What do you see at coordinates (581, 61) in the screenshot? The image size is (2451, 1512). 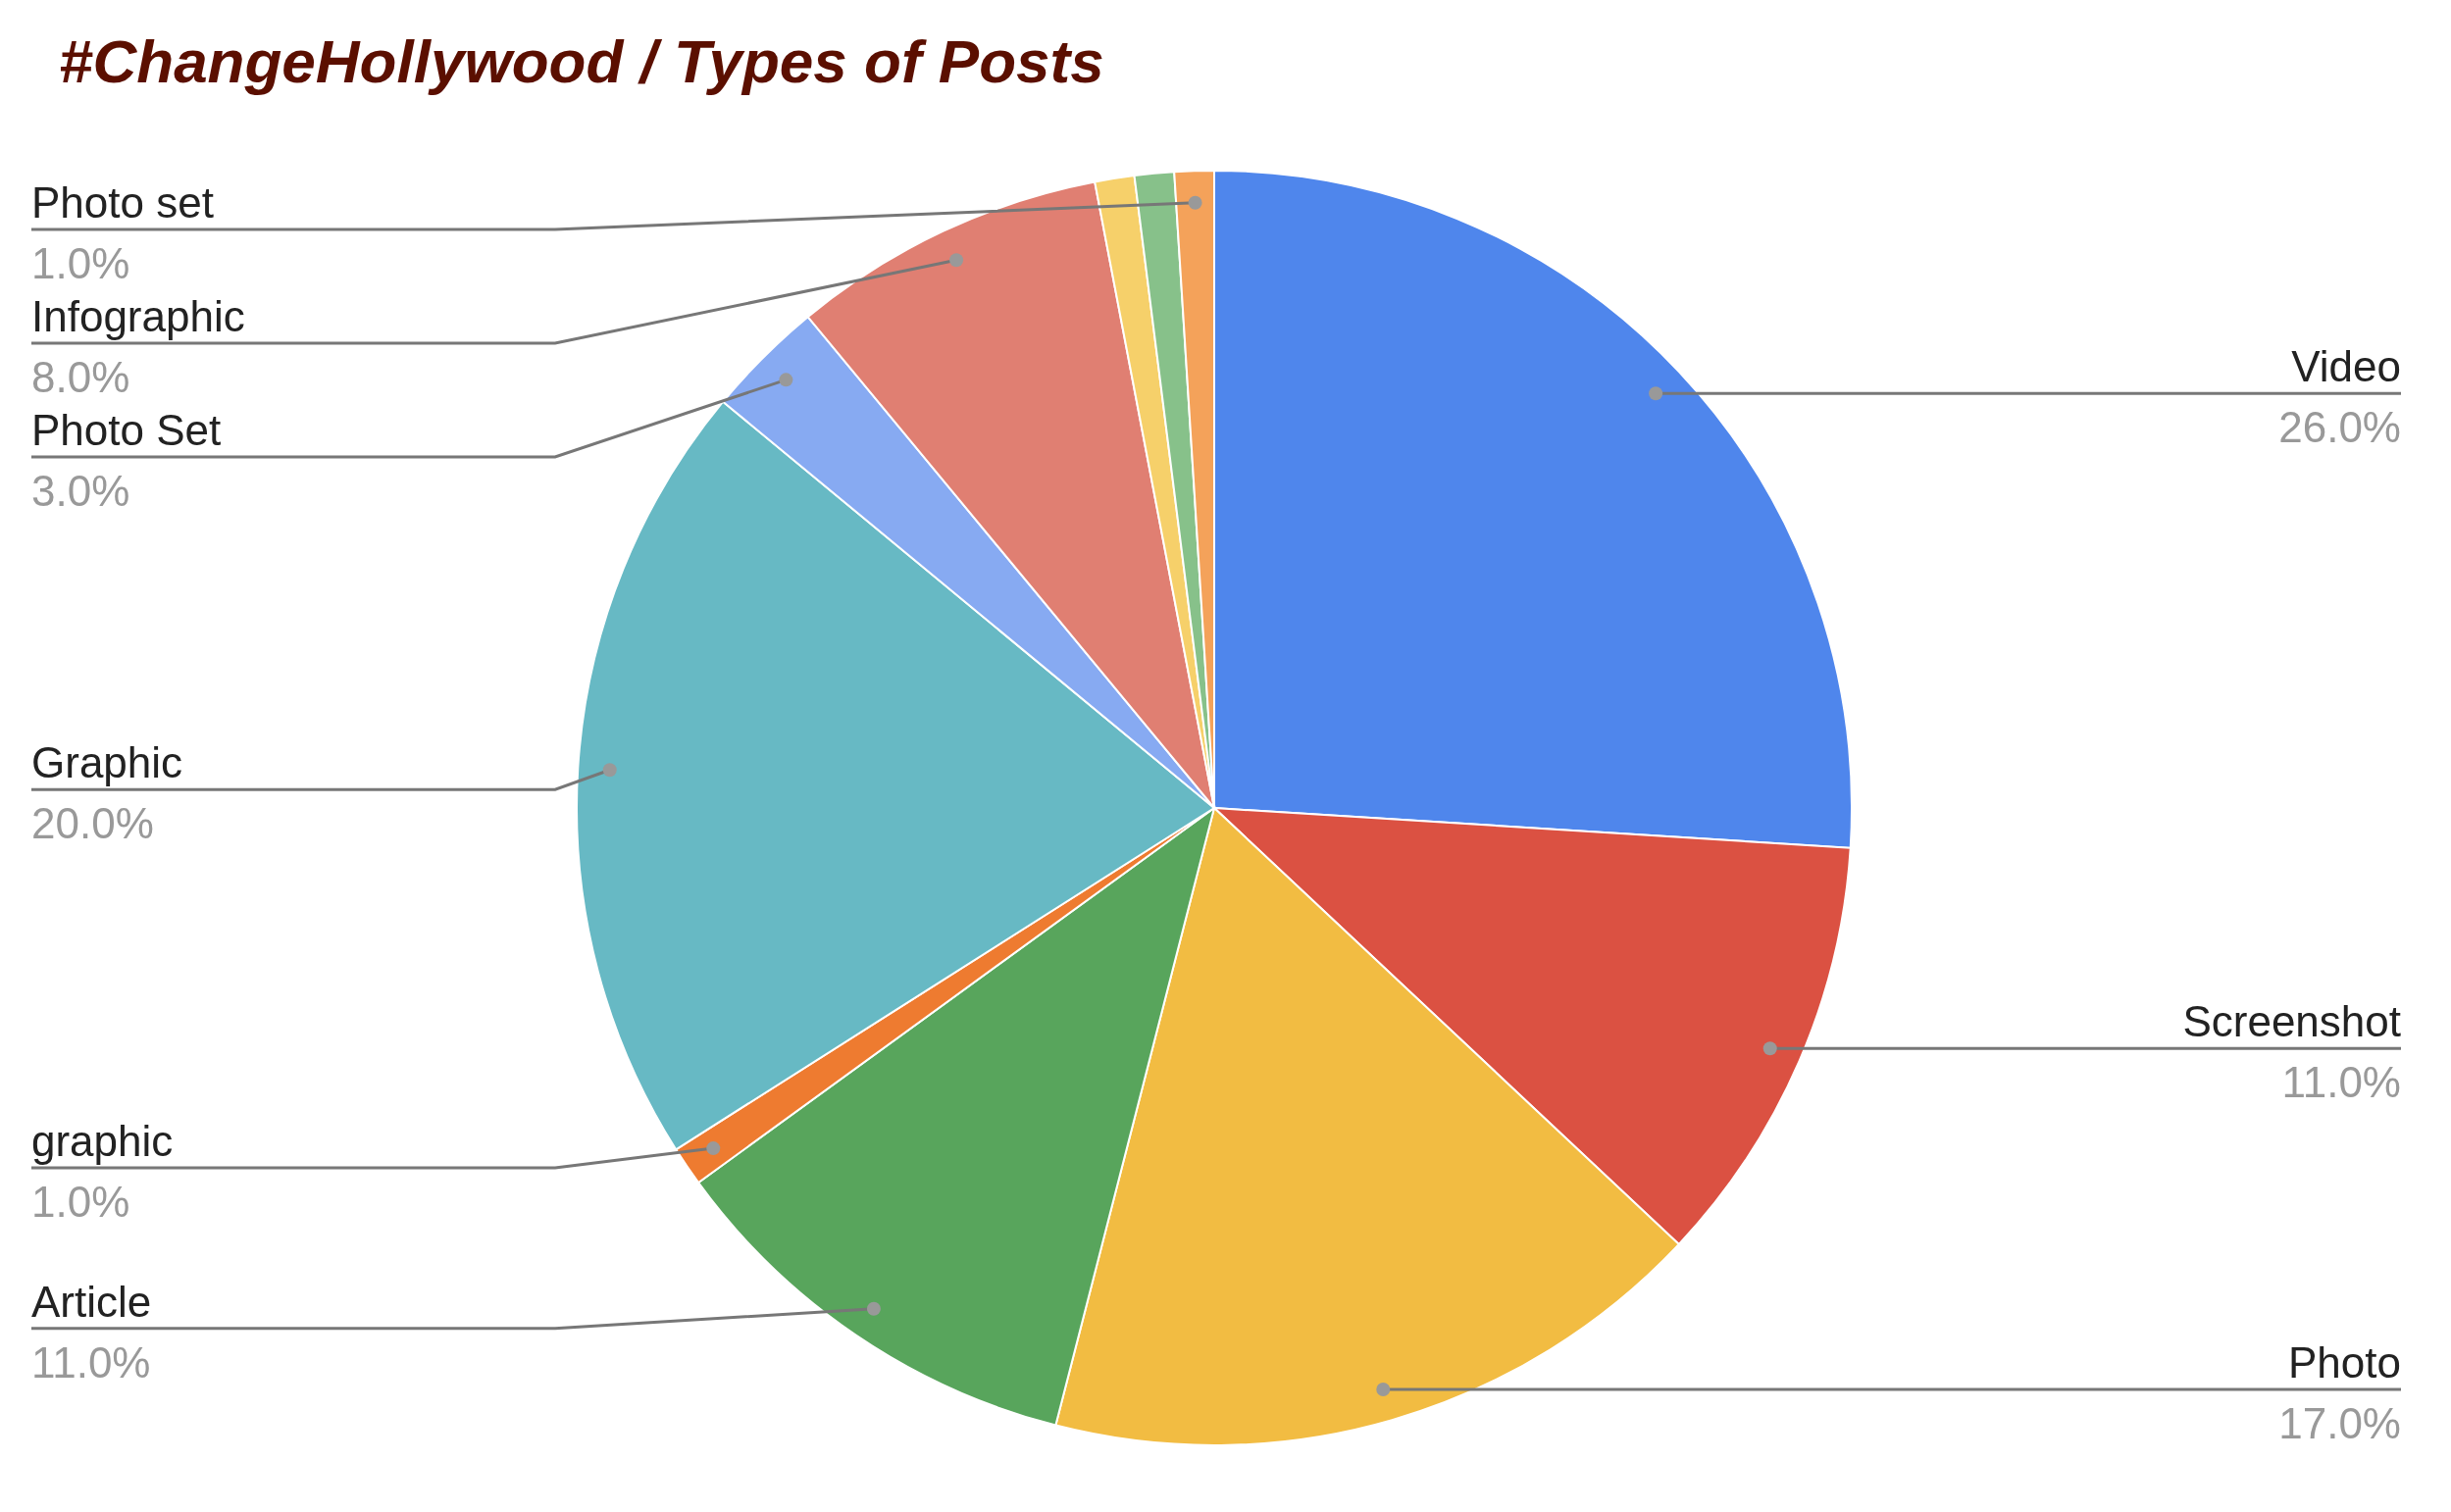 I see `chart-title: #ChangeHollywood / Types of Posts` at bounding box center [581, 61].